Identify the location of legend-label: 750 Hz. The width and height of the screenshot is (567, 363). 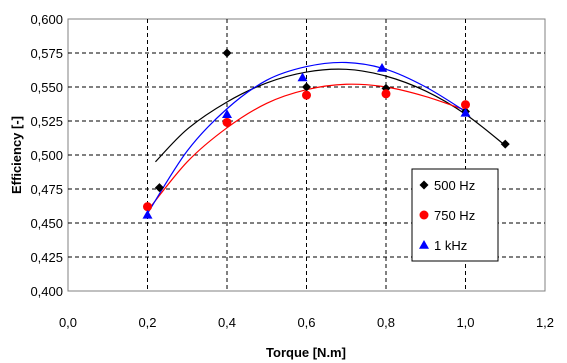
(454, 215).